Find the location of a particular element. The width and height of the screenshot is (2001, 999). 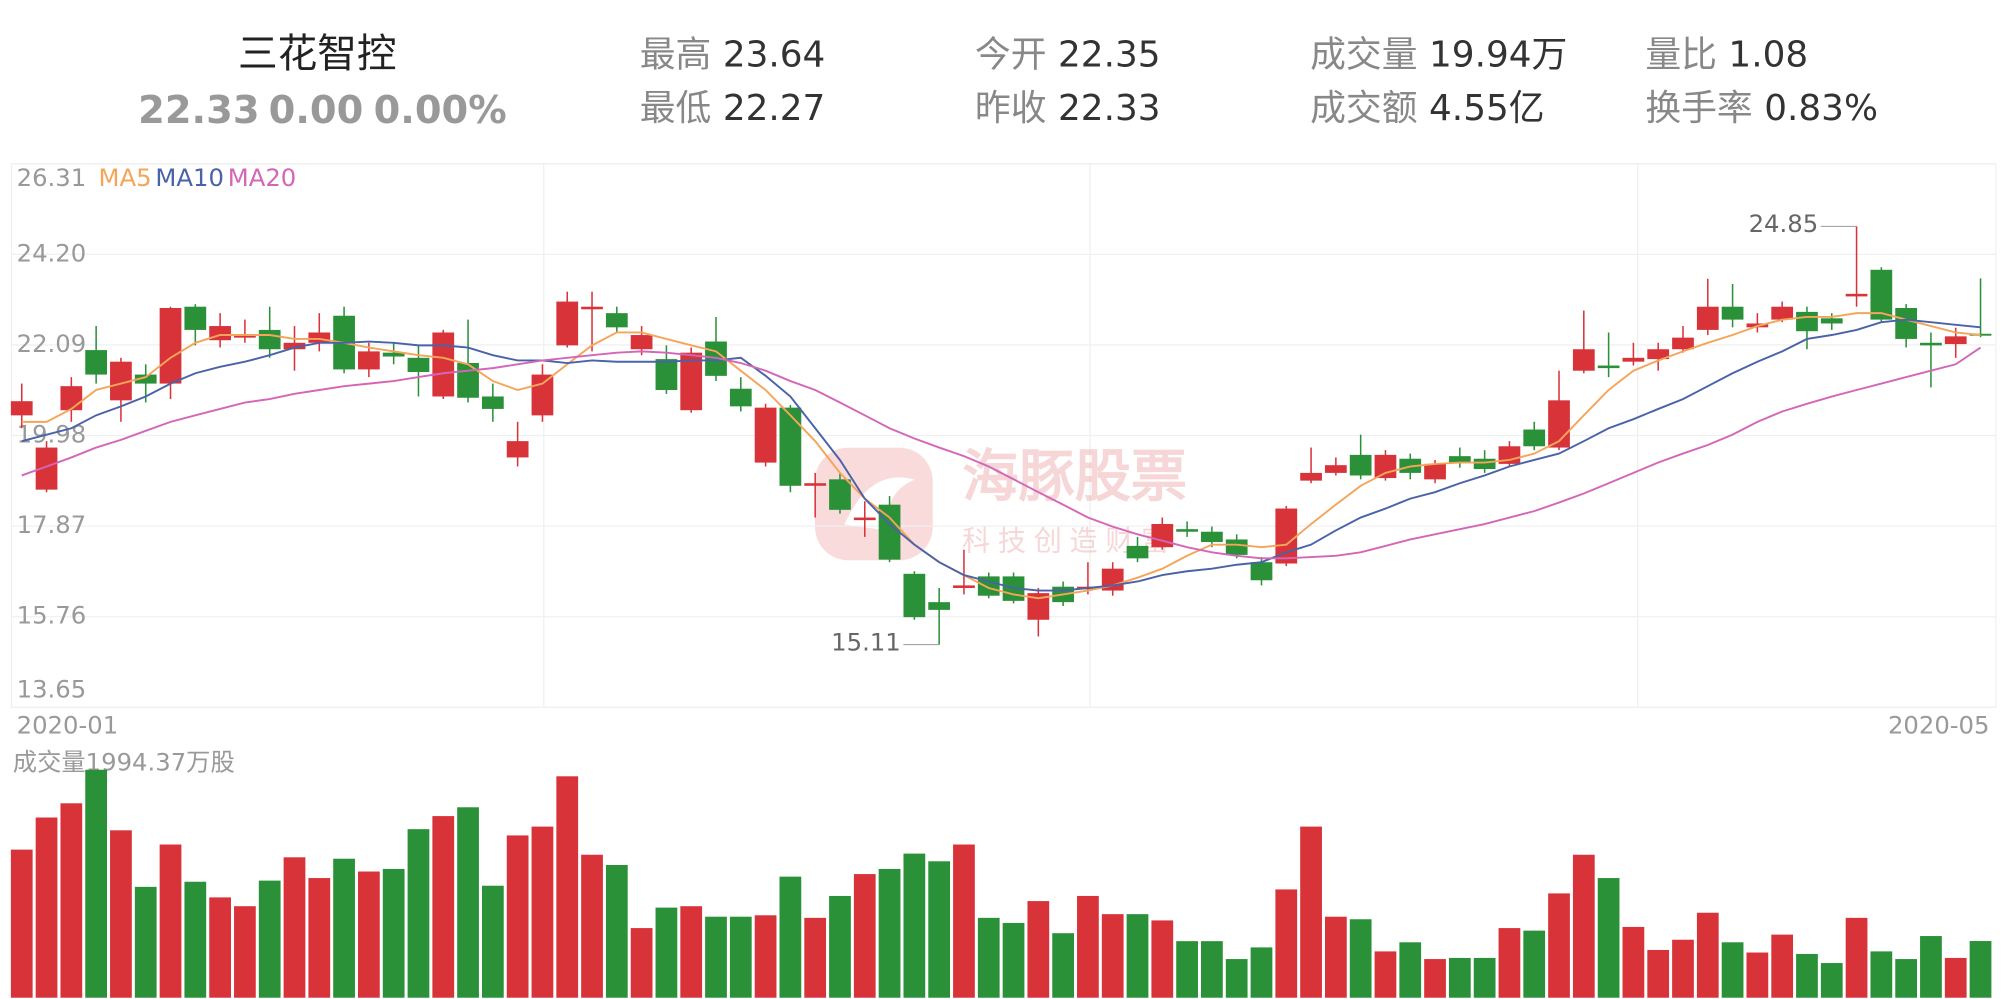

y-tick-label: 24.20 is located at coordinates (52, 252).